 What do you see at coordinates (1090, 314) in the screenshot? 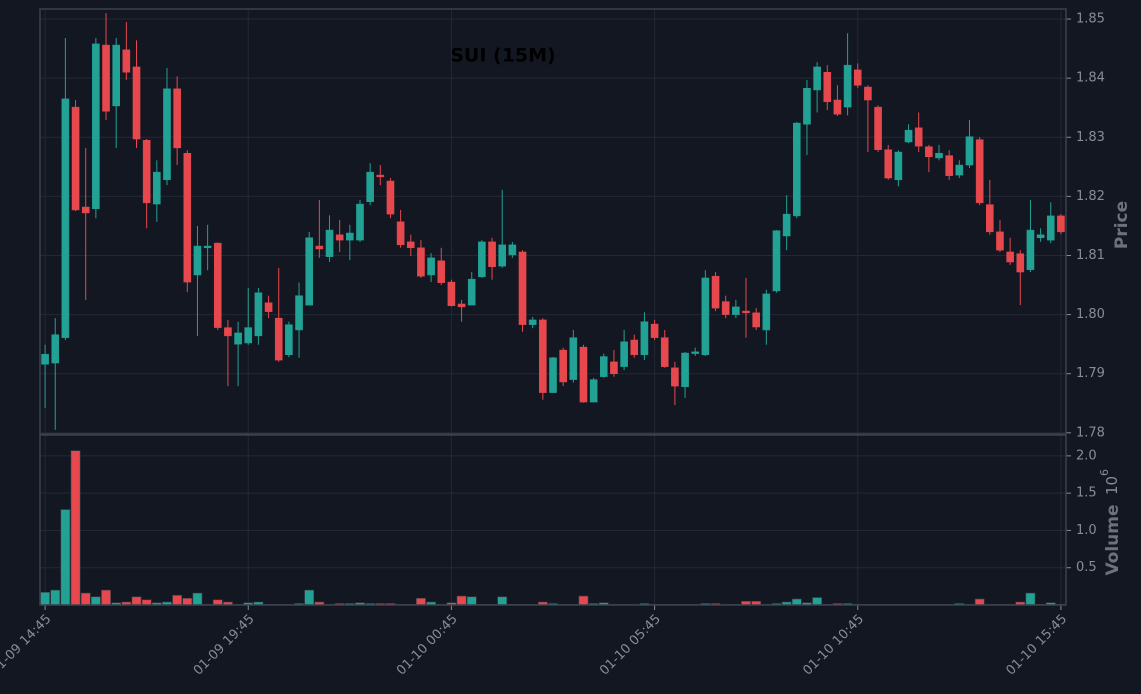
I see `y-tick-label: 1.80` at bounding box center [1090, 314].